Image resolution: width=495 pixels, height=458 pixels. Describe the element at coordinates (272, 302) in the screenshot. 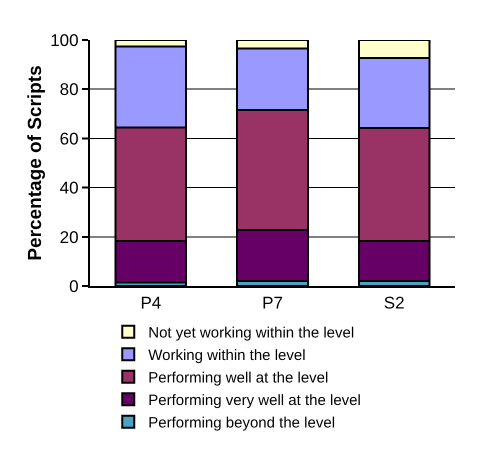

I see `x-tick-label: P7` at that location.